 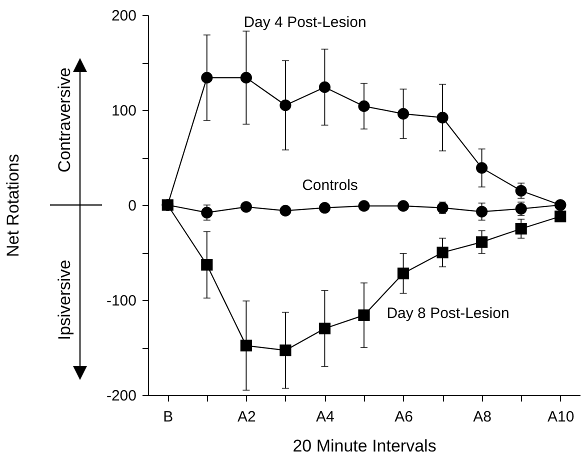 I want to click on x-tick-label: A6, so click(x=403, y=417).